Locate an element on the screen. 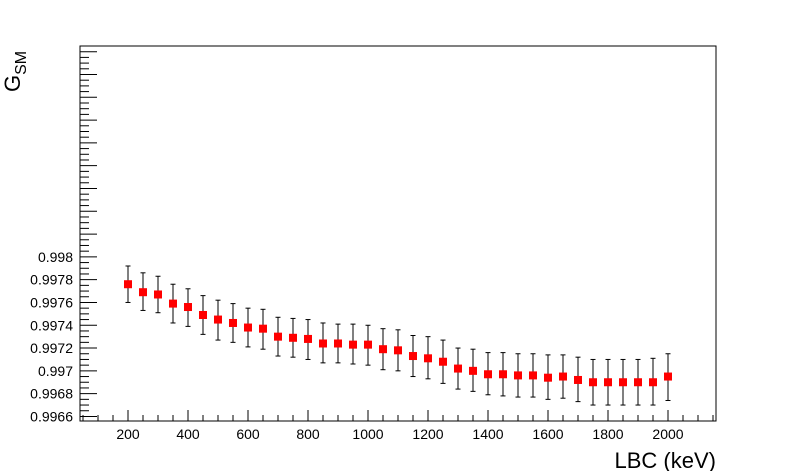 Image resolution: width=798 pixels, height=471 pixels. x-tick-label: 400 is located at coordinates (188, 434).